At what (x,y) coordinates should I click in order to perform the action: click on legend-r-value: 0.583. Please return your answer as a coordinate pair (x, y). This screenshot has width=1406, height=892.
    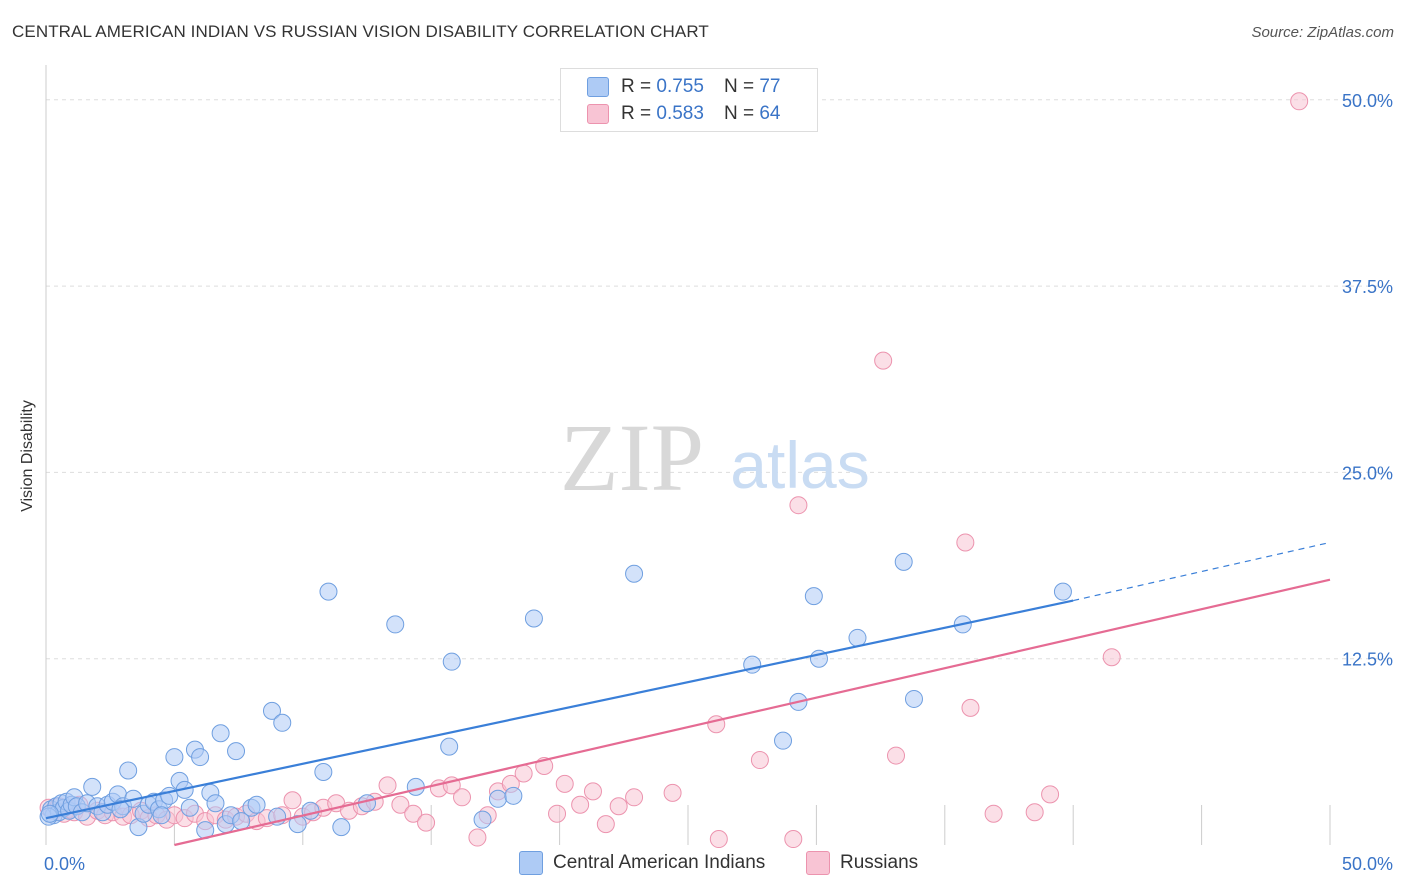
    Looking at the image, I should click on (680, 113).